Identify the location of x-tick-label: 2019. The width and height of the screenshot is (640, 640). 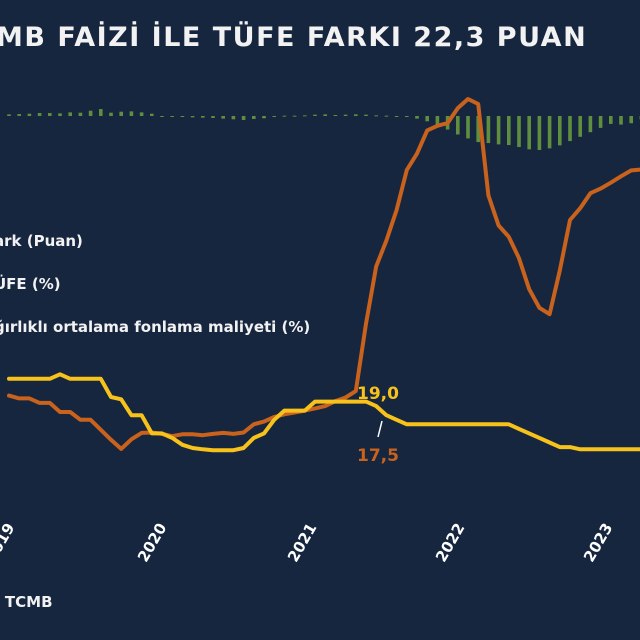
(9, 542).